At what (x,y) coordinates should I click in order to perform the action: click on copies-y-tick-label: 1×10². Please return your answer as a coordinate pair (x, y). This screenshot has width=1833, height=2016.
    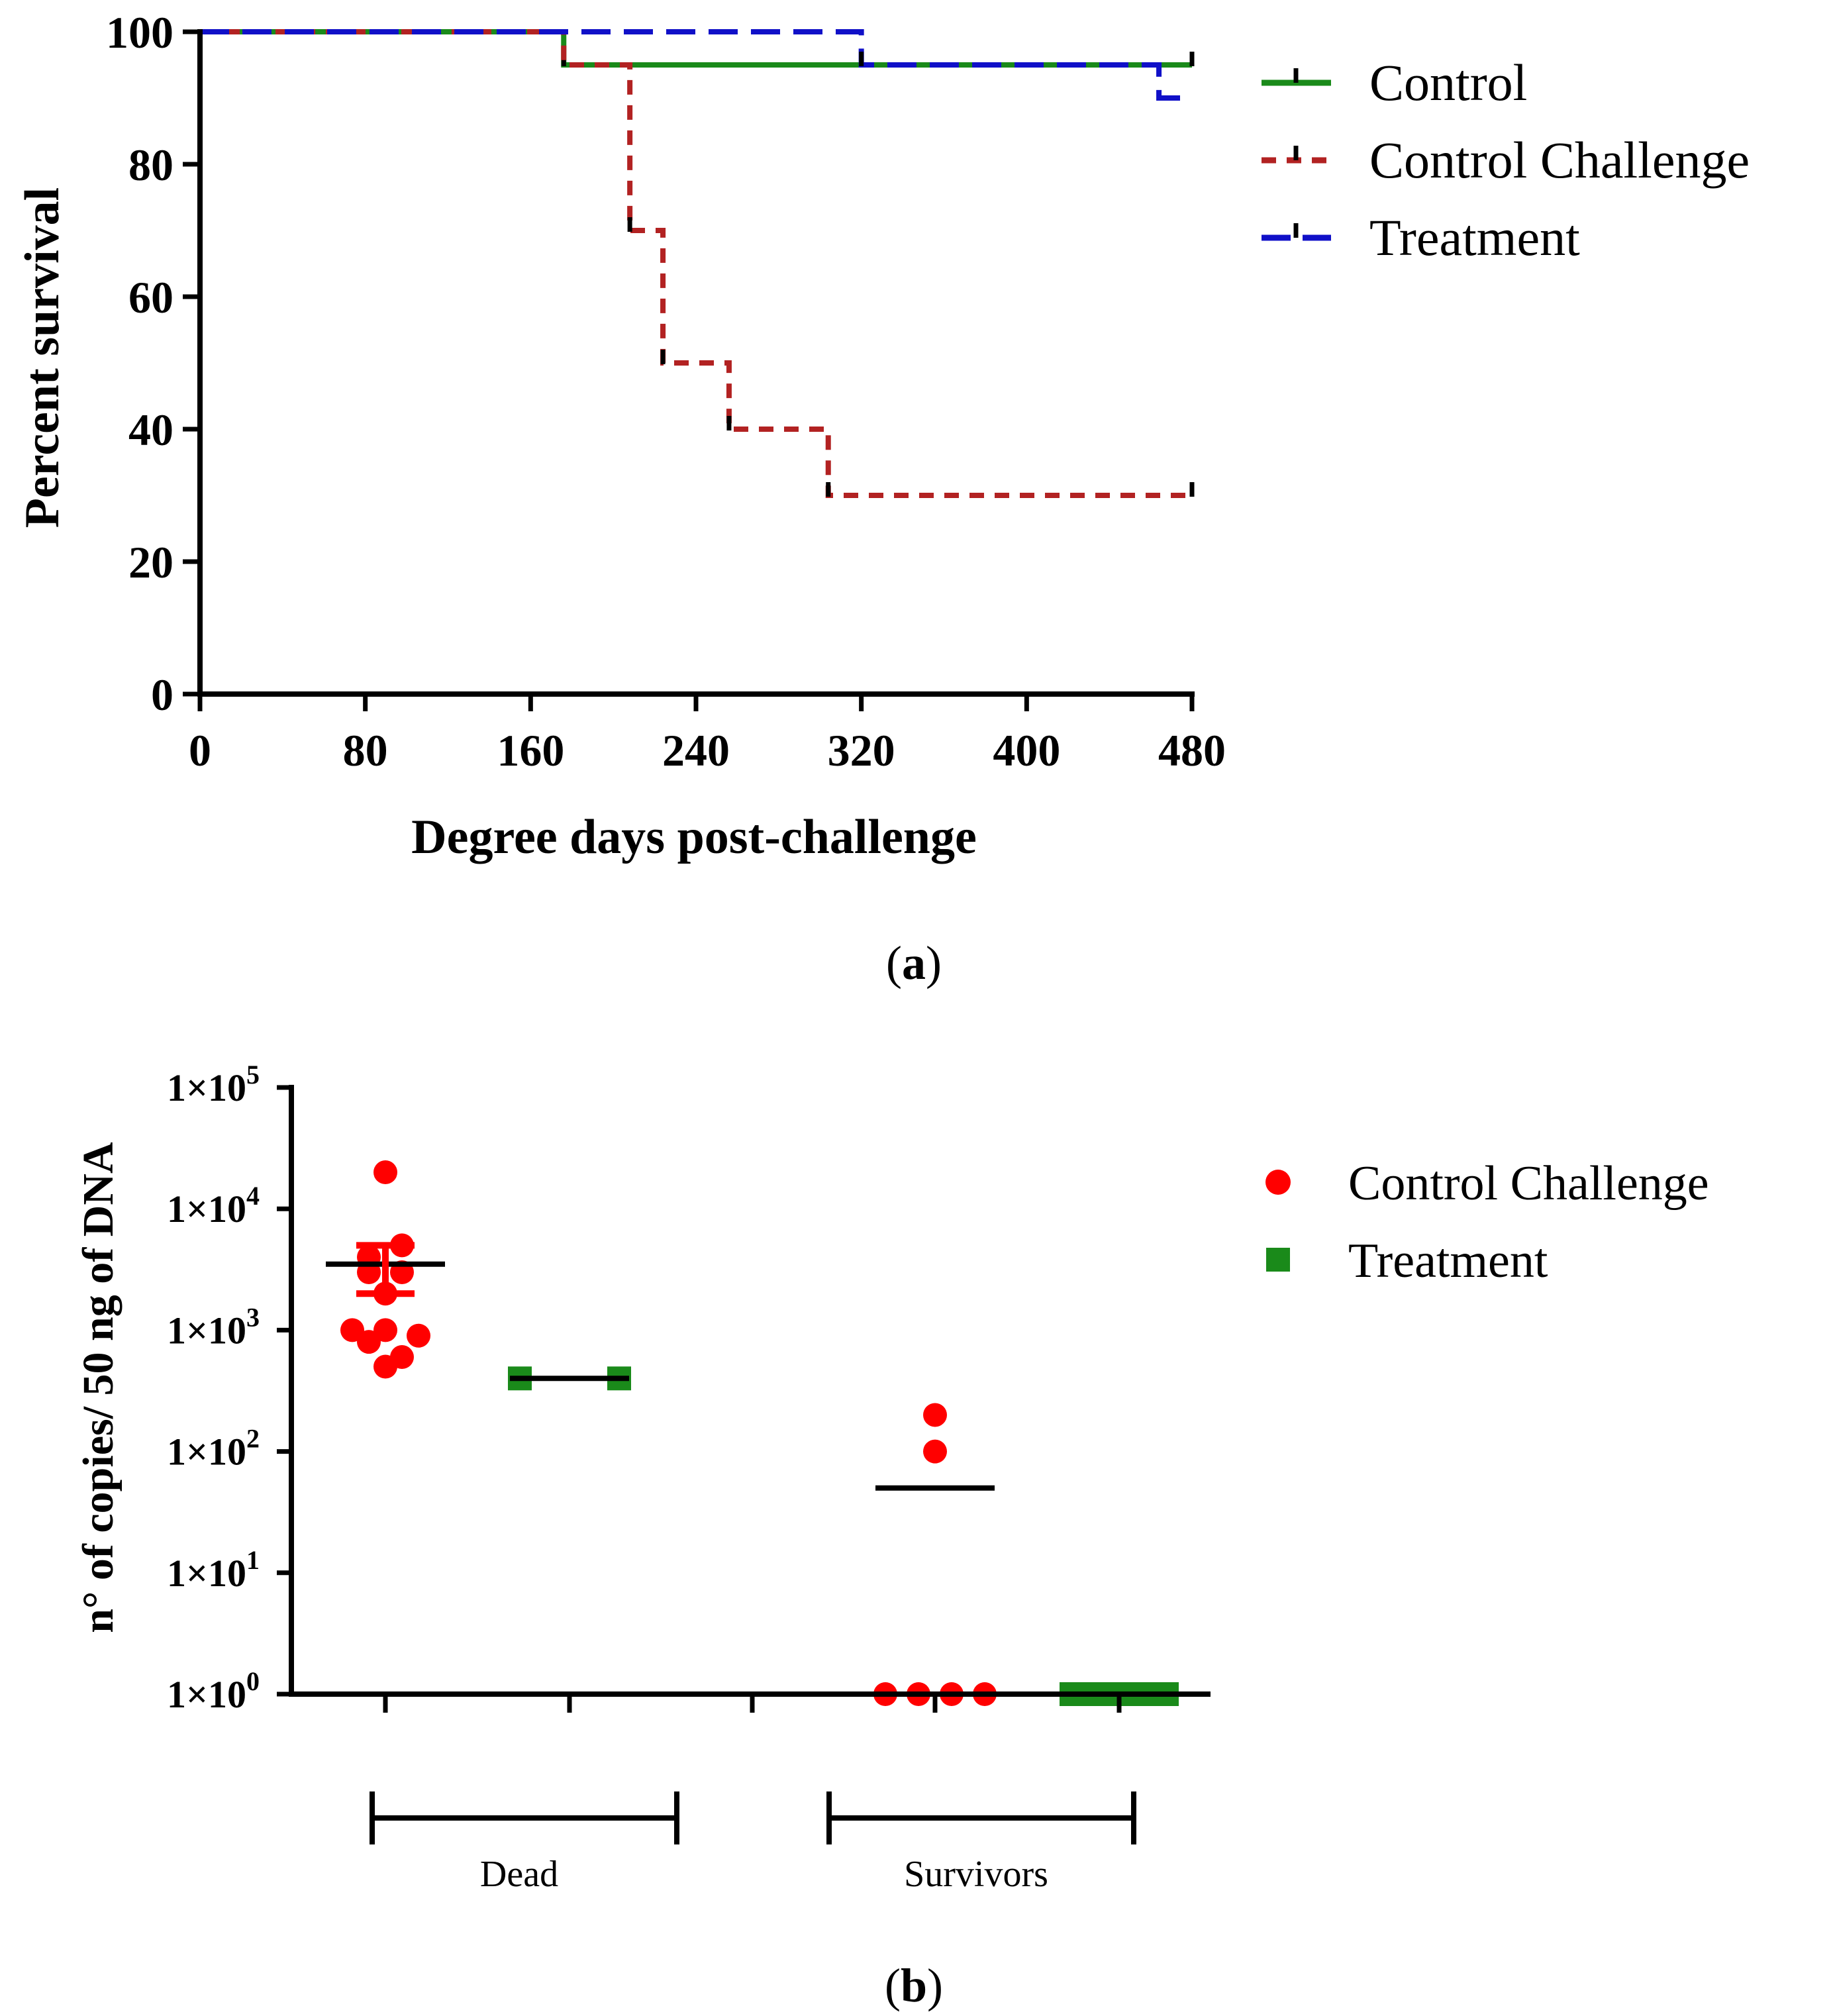
    Looking at the image, I should click on (213, 1449).